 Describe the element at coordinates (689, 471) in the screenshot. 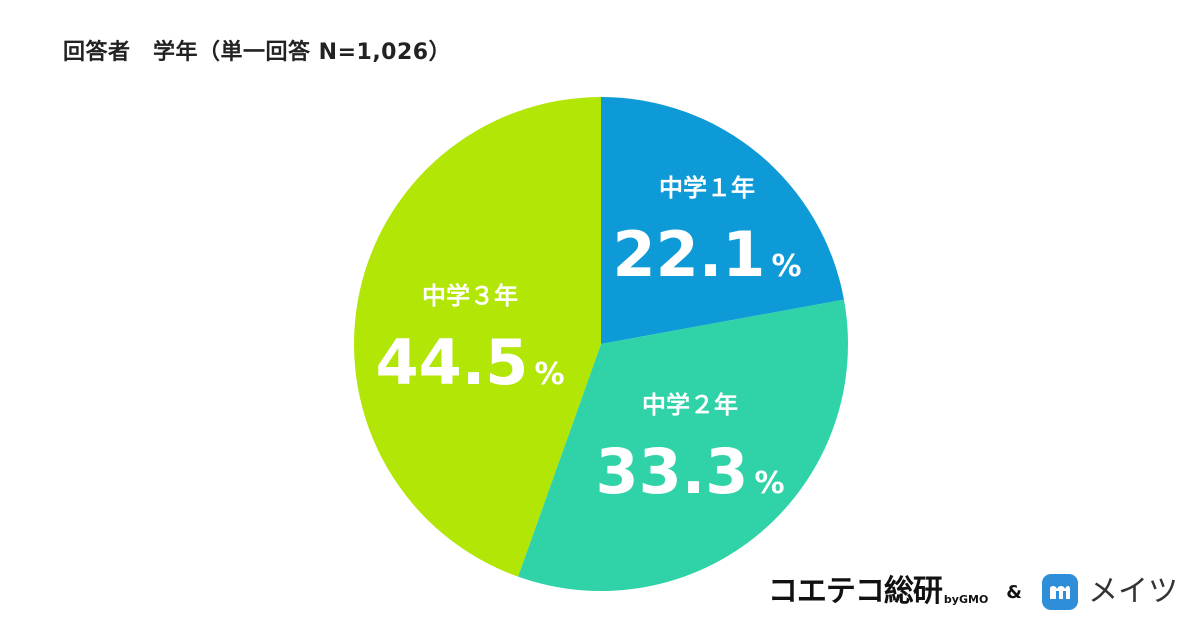

I see `slice-value-2: 33.3%` at that location.